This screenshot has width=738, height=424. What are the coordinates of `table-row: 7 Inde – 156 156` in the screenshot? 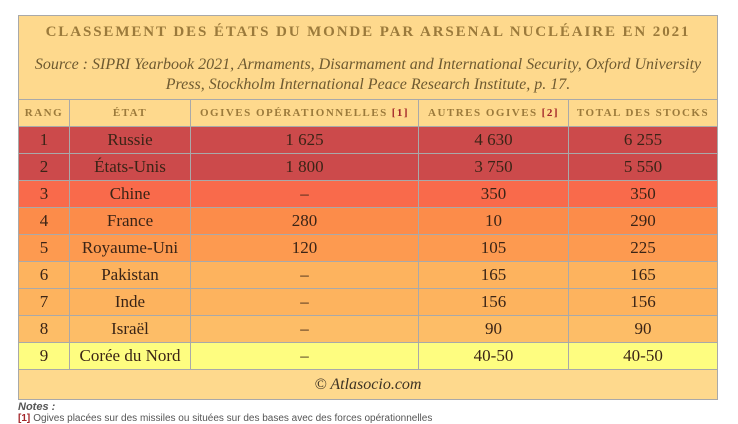 It's located at (368, 302).